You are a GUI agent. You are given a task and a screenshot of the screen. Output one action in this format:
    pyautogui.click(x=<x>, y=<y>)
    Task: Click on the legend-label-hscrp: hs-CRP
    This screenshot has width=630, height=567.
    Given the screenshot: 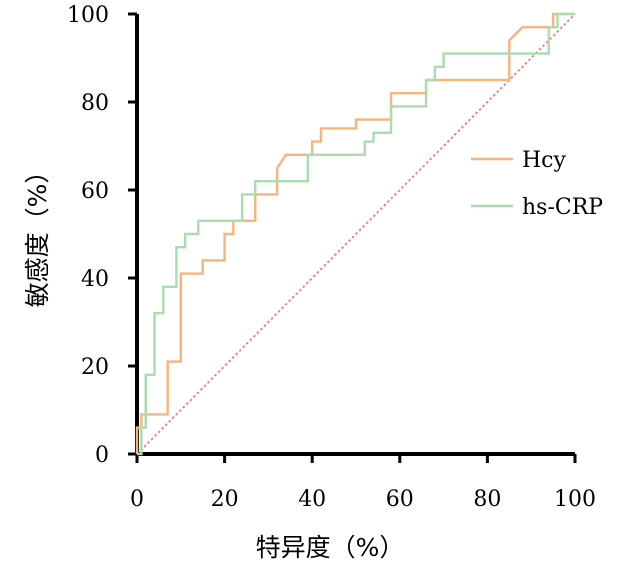 What is the action you would take?
    pyautogui.click(x=562, y=207)
    